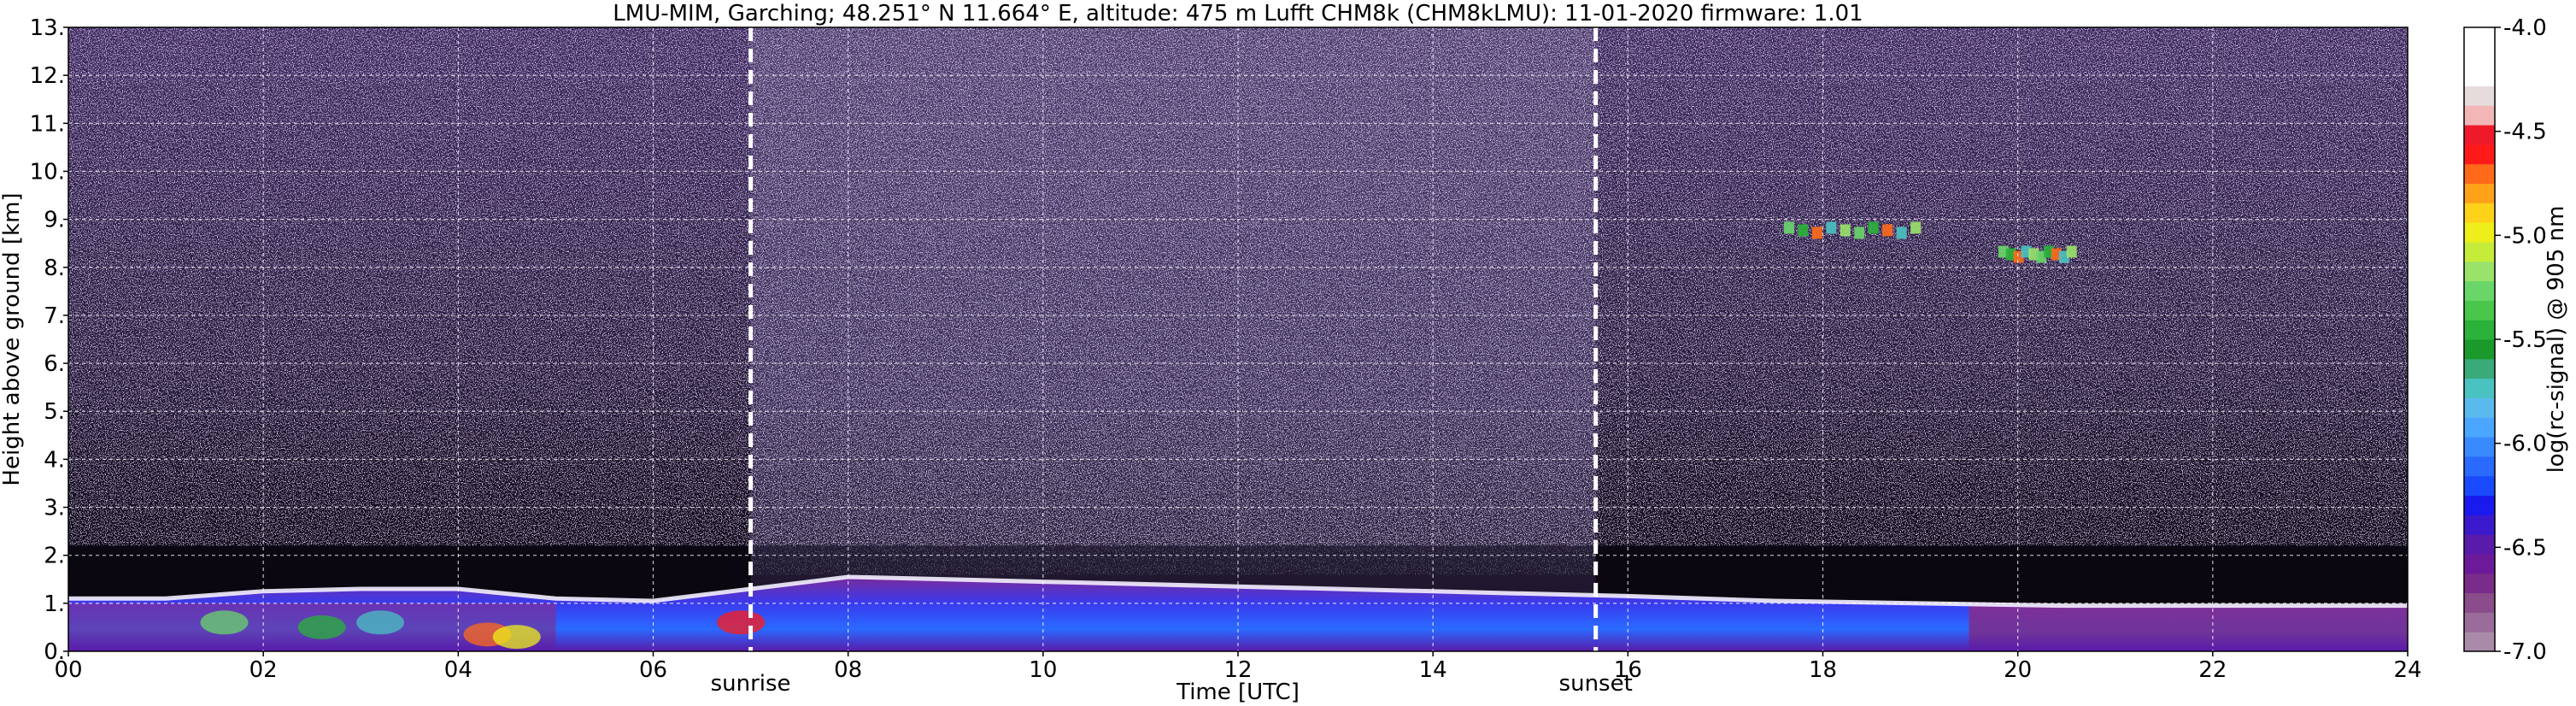  What do you see at coordinates (1172, 684) in the screenshot?
I see `event-labels: sunrise sunset` at bounding box center [1172, 684].